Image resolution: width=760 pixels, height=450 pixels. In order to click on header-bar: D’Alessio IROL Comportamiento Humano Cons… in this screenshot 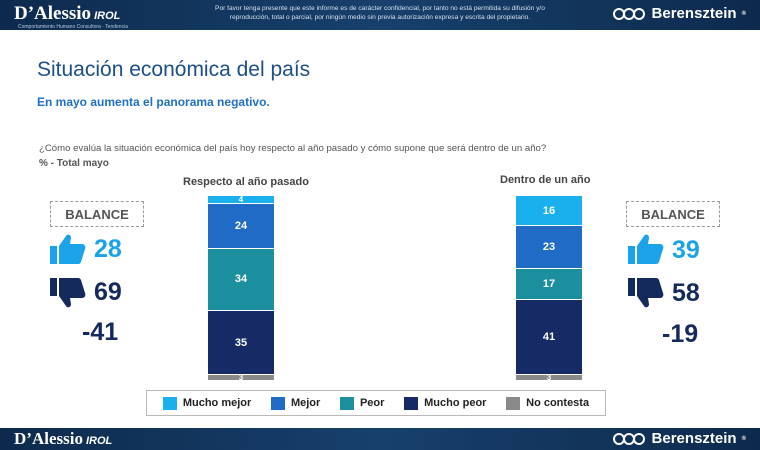, I will do `click(380, 15)`.